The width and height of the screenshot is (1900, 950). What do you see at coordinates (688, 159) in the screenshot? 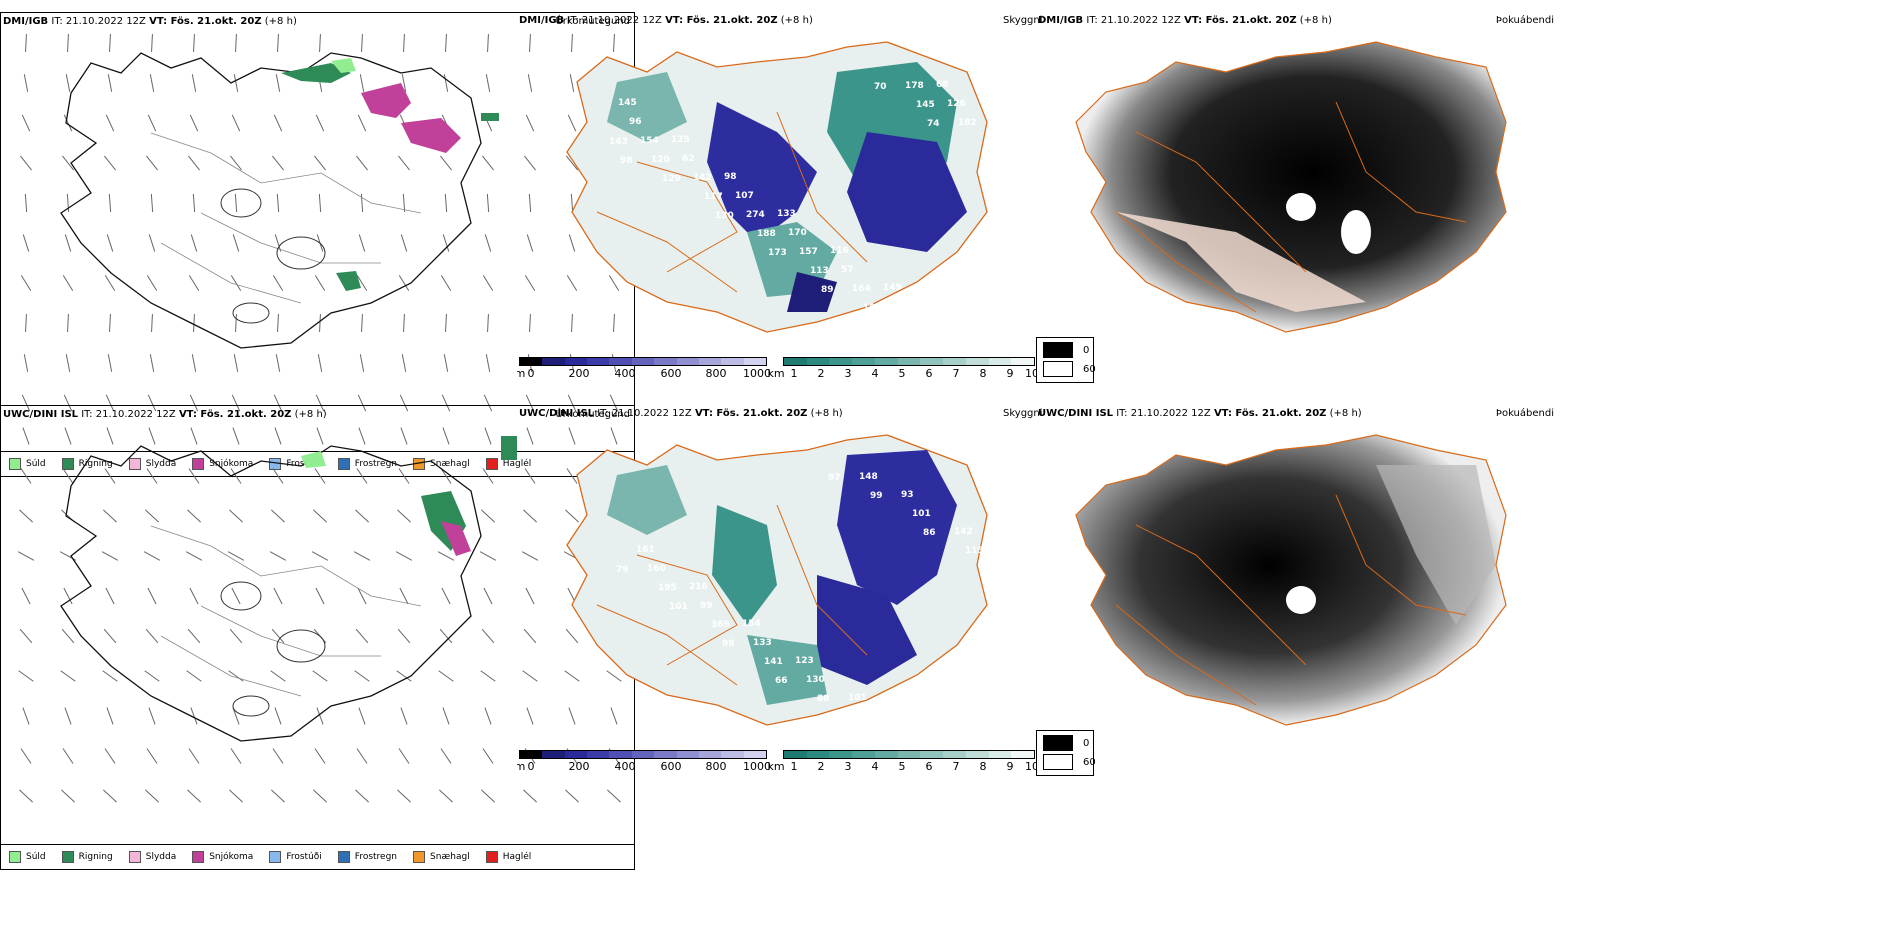
I see `cloud-value-label: 62` at bounding box center [688, 159].